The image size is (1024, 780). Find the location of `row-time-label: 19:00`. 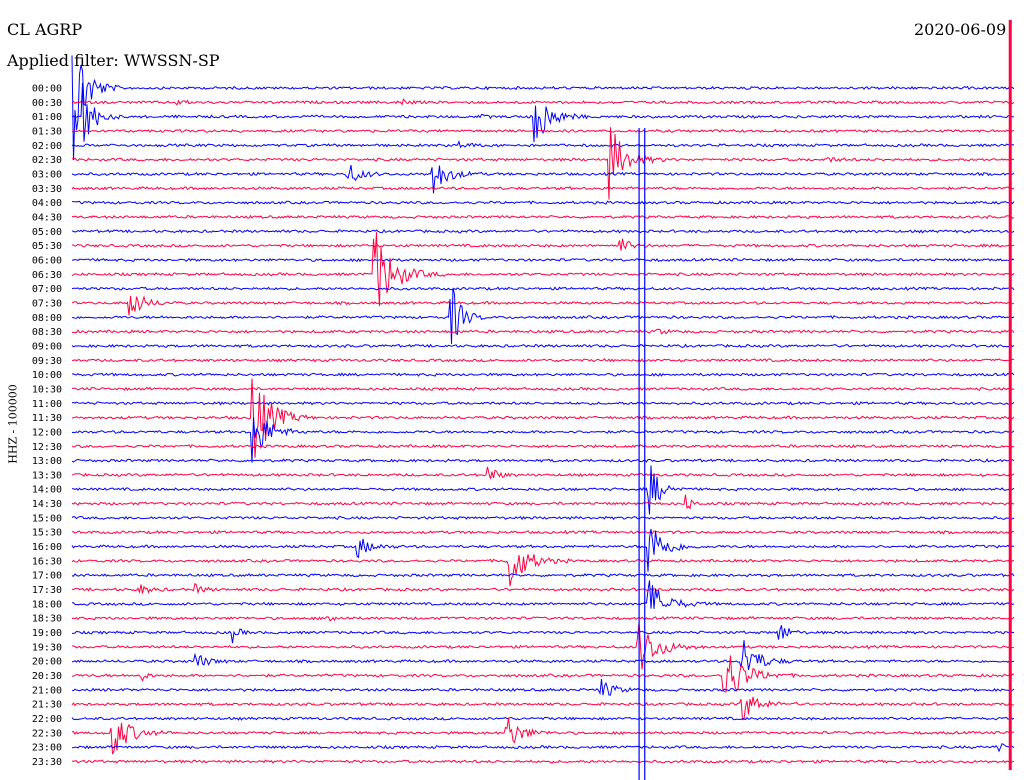

row-time-label: 19:00 is located at coordinates (47, 633).